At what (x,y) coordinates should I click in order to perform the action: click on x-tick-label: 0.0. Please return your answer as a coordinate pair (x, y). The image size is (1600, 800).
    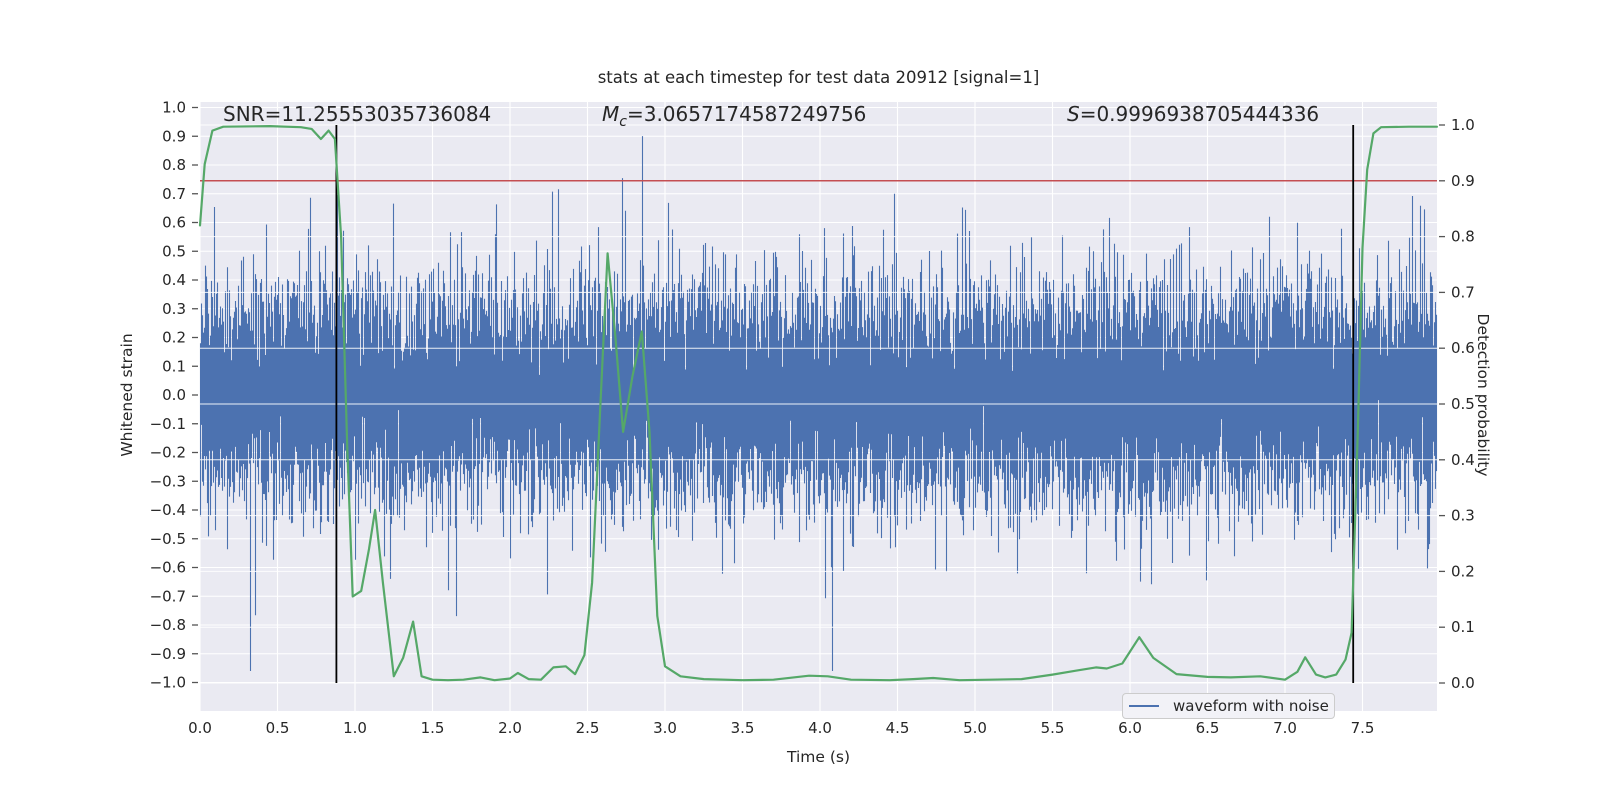
    Looking at the image, I should click on (200, 728).